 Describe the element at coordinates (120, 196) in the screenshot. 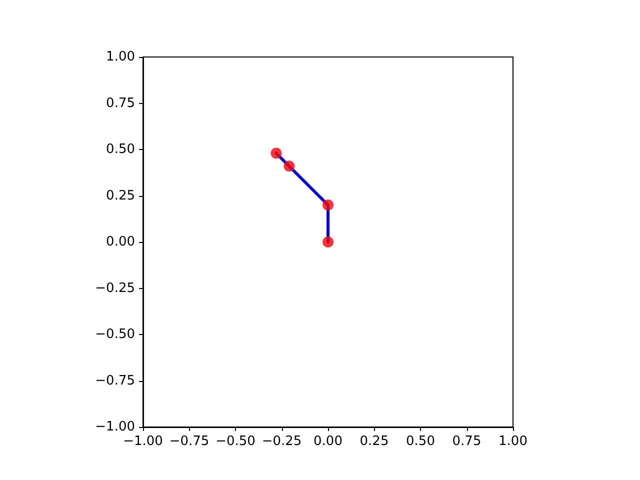

I see `y-tick-label: 0.25` at that location.